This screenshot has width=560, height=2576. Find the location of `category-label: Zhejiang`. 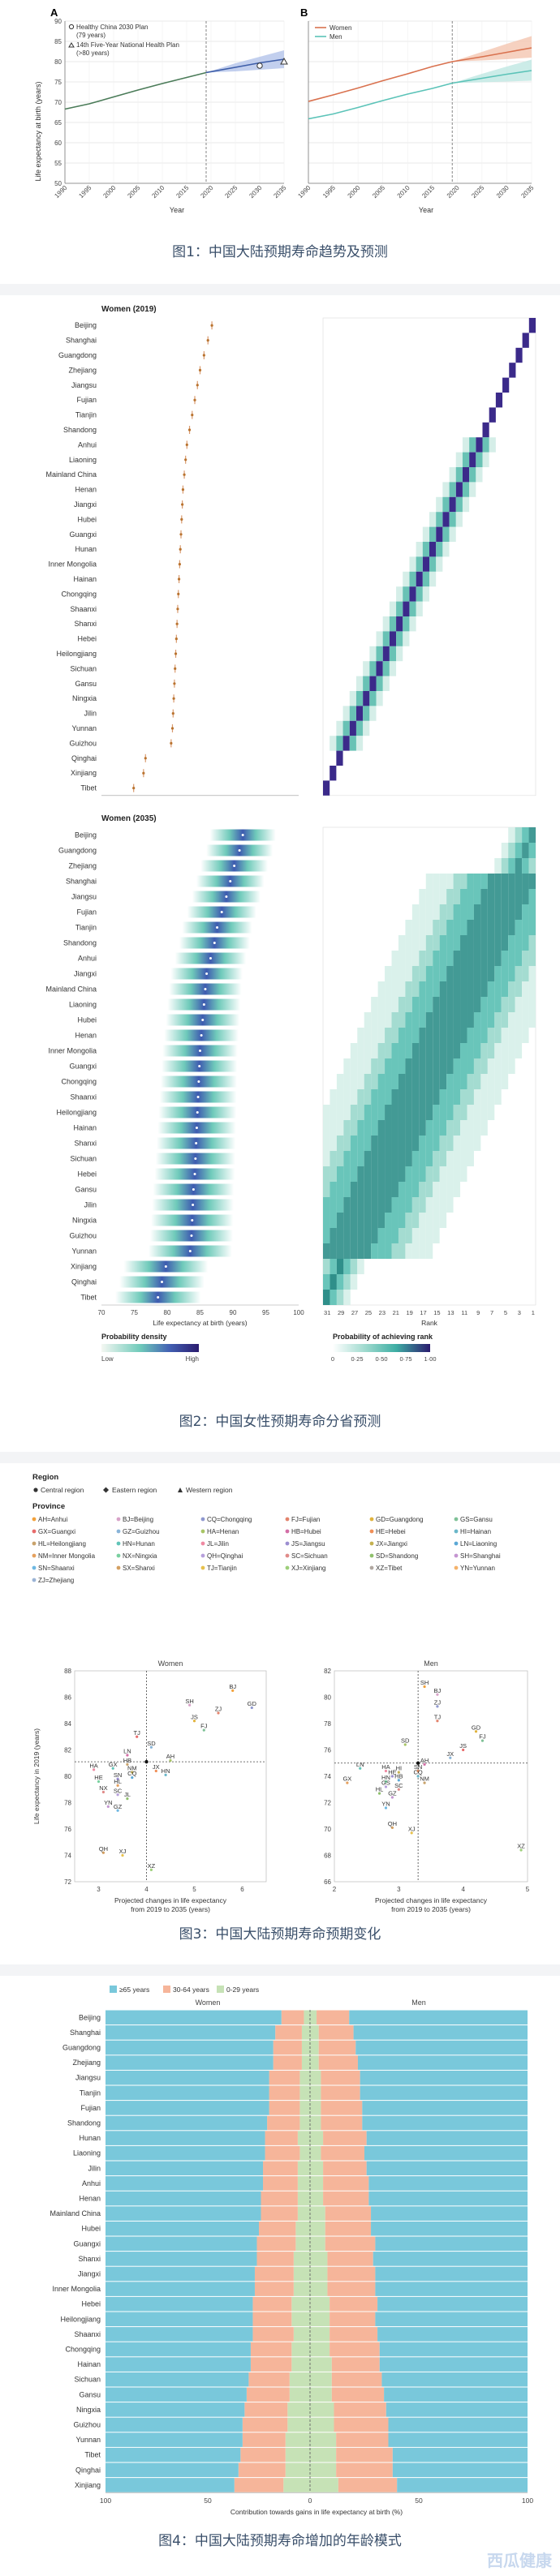

category-label: Zhejiang is located at coordinates (87, 2063).